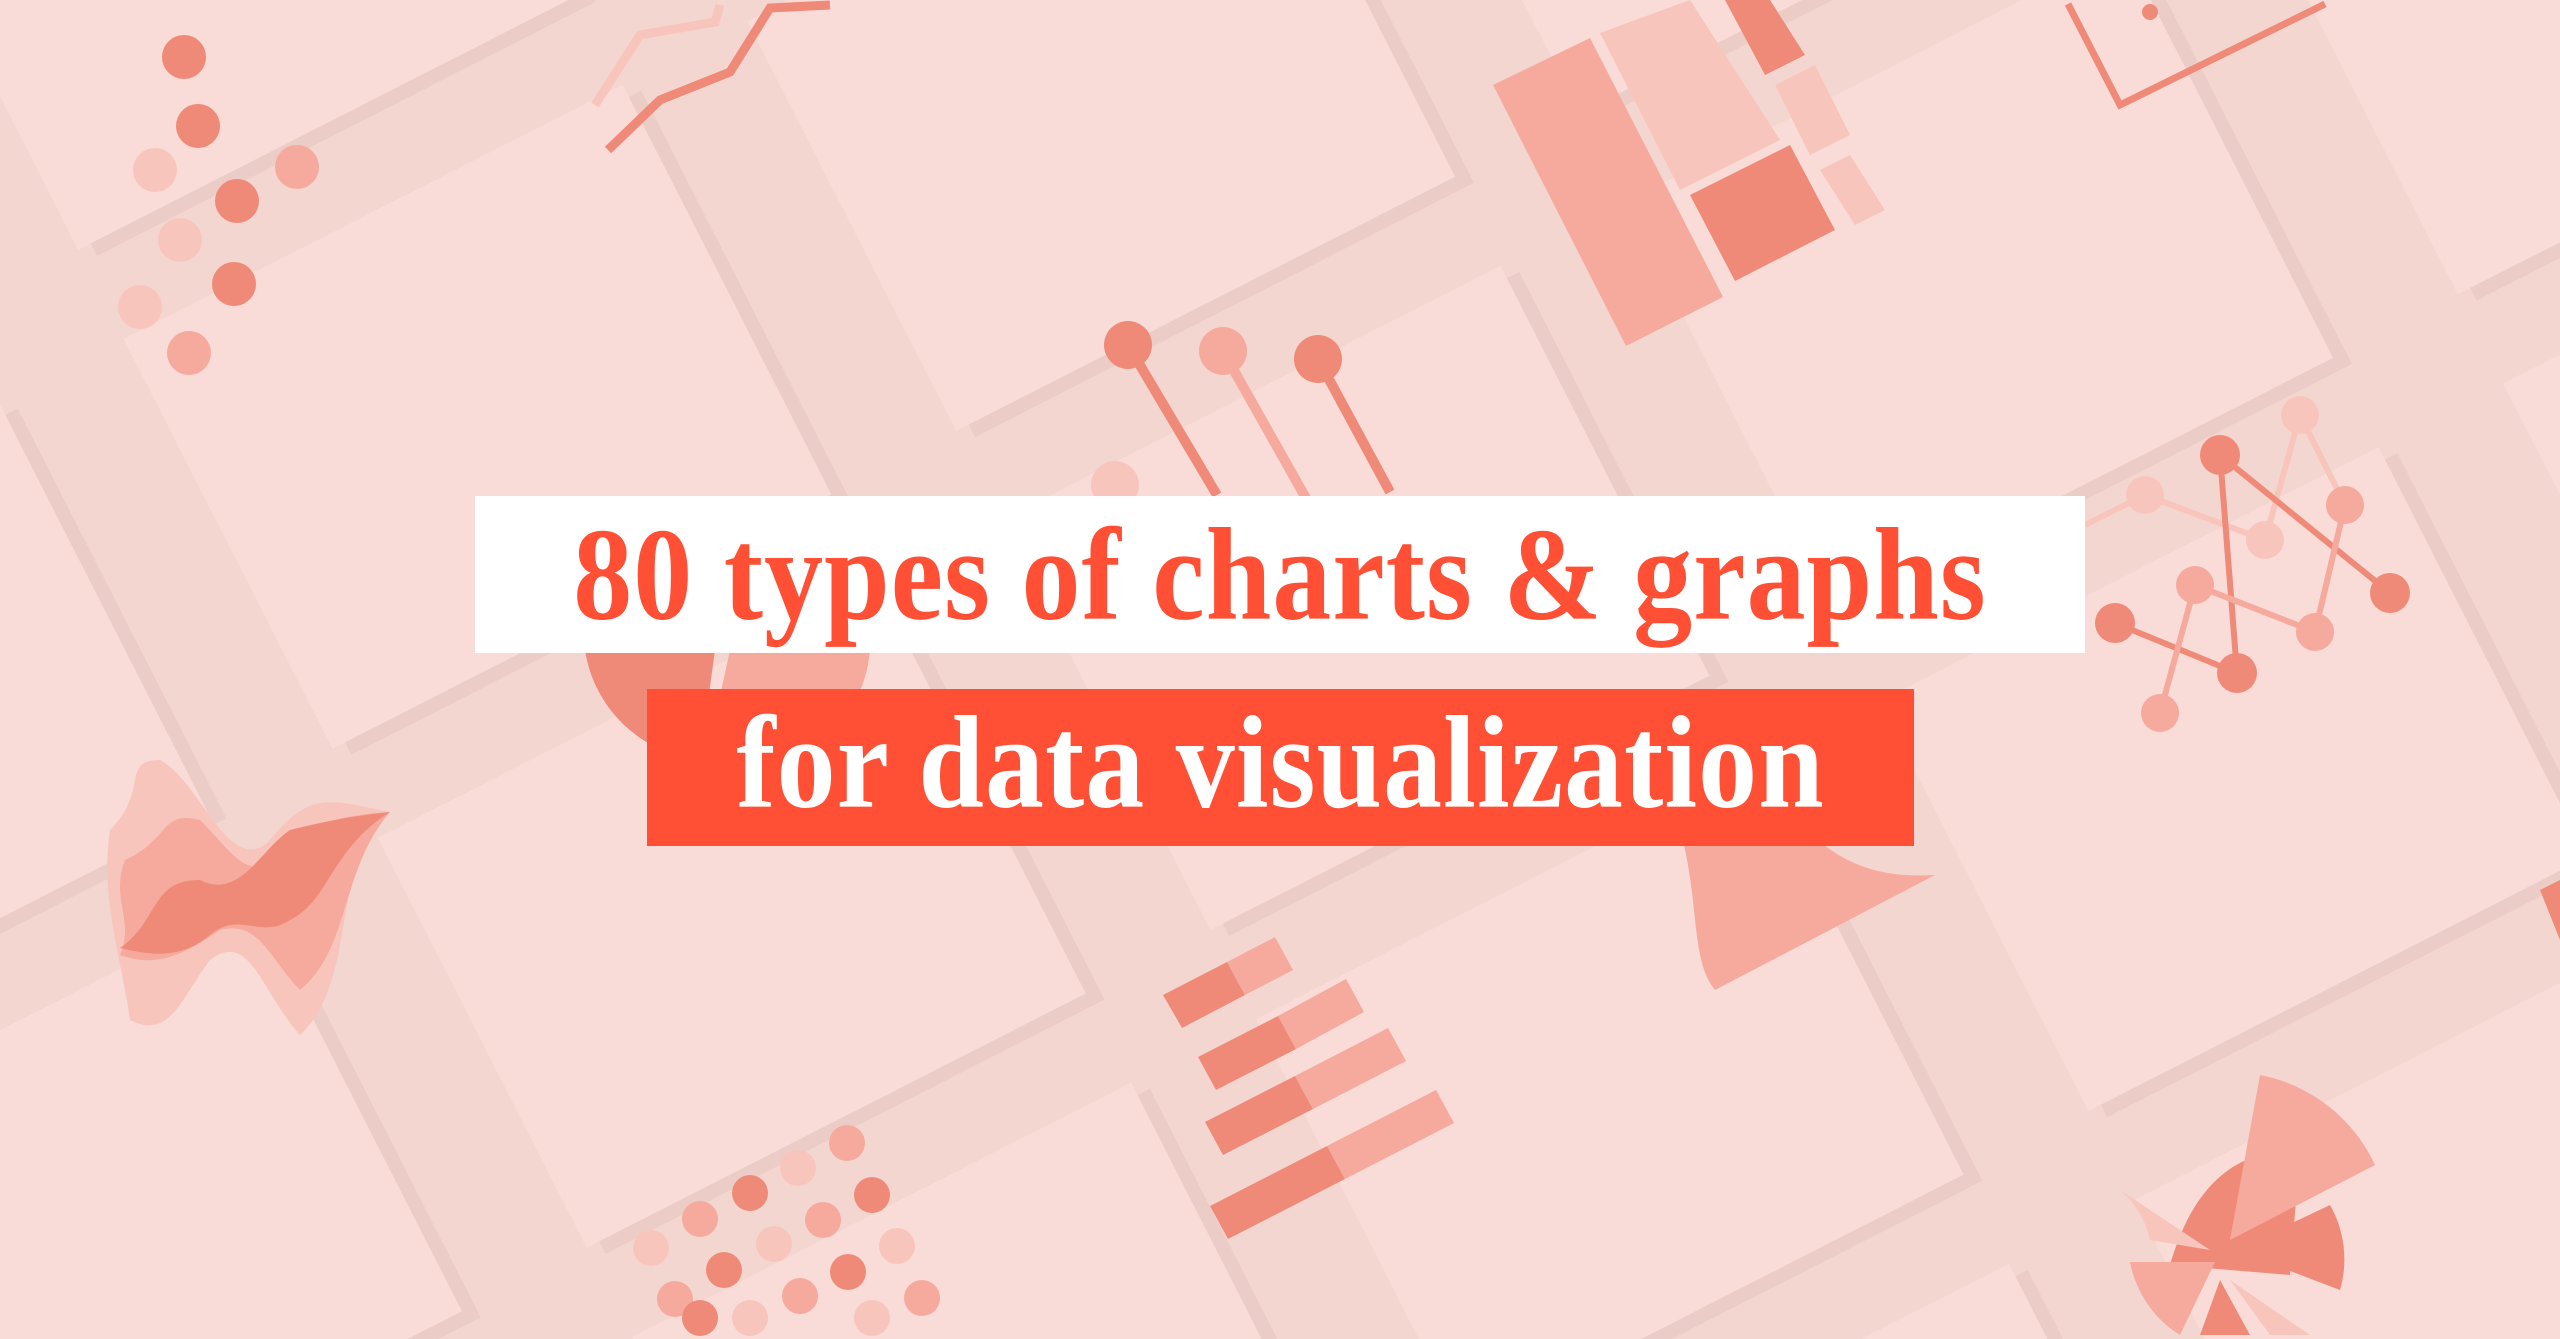 This screenshot has width=2560, height=1339. What do you see at coordinates (1280, 762) in the screenshot?
I see `title-line2: for data visualization` at bounding box center [1280, 762].